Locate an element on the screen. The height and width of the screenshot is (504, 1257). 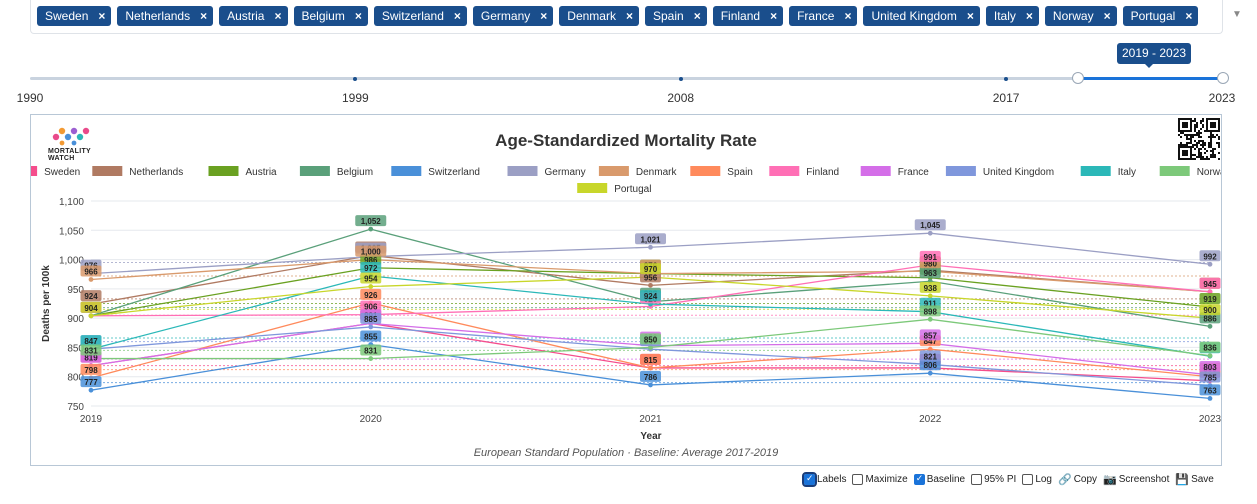
country-chip: Denmark × is located at coordinates (599, 16).